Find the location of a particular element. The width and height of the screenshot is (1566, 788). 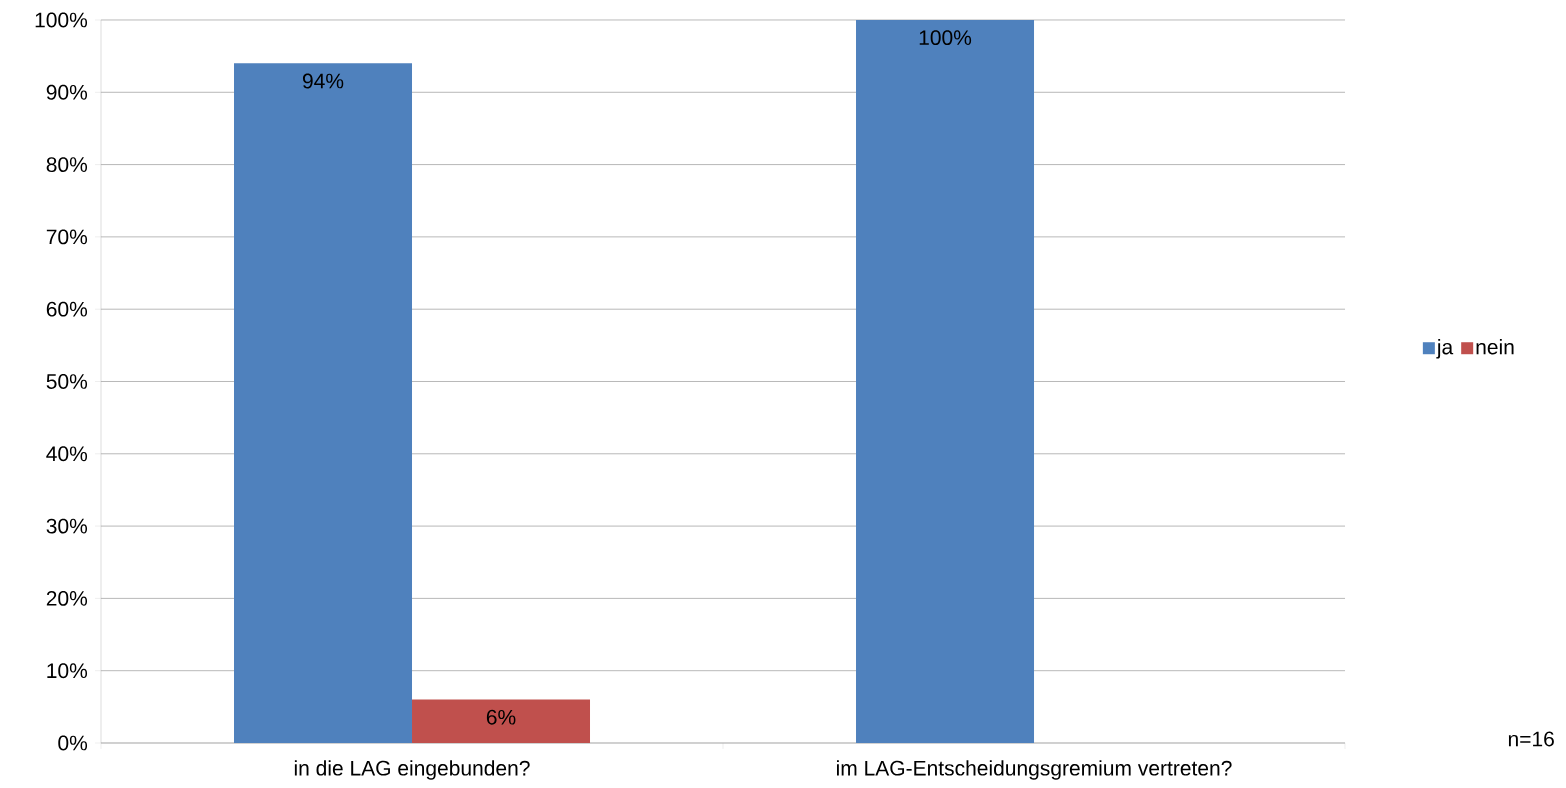

y-tick-label: 10% is located at coordinates (67, 671).